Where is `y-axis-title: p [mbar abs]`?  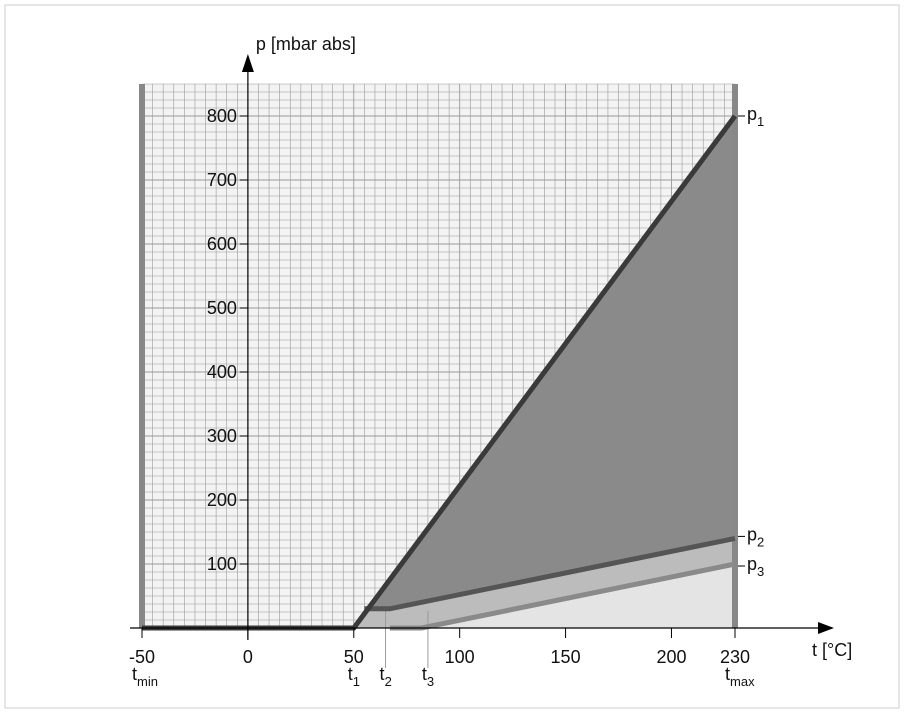
y-axis-title: p [mbar abs] is located at coordinates (306, 44).